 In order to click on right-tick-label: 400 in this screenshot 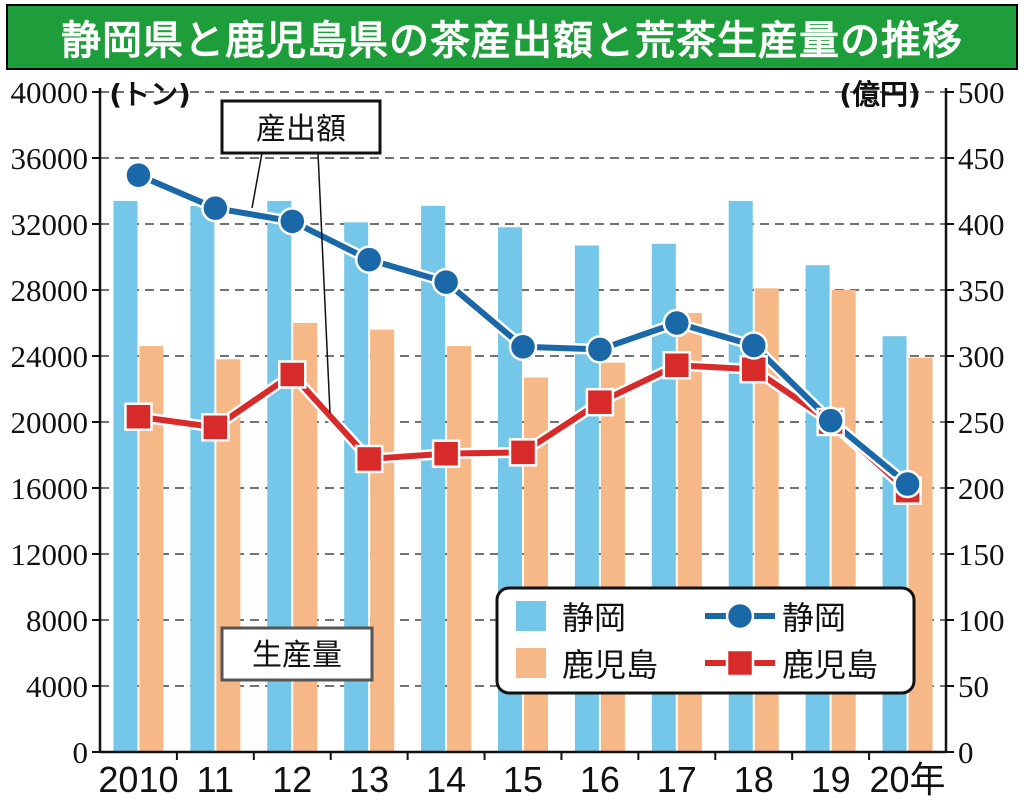, I will do `click(981, 224)`.